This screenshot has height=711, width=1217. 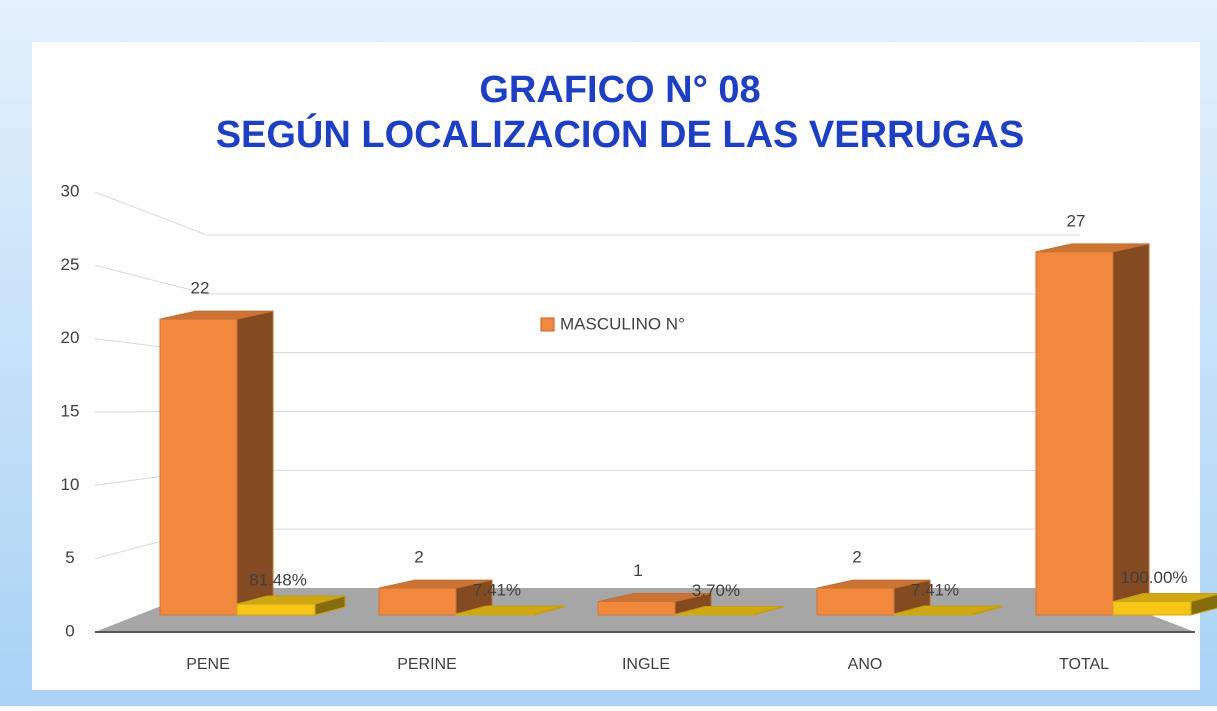 What do you see at coordinates (619, 90) in the screenshot?
I see `chart-title: GRAFICO N° 08` at bounding box center [619, 90].